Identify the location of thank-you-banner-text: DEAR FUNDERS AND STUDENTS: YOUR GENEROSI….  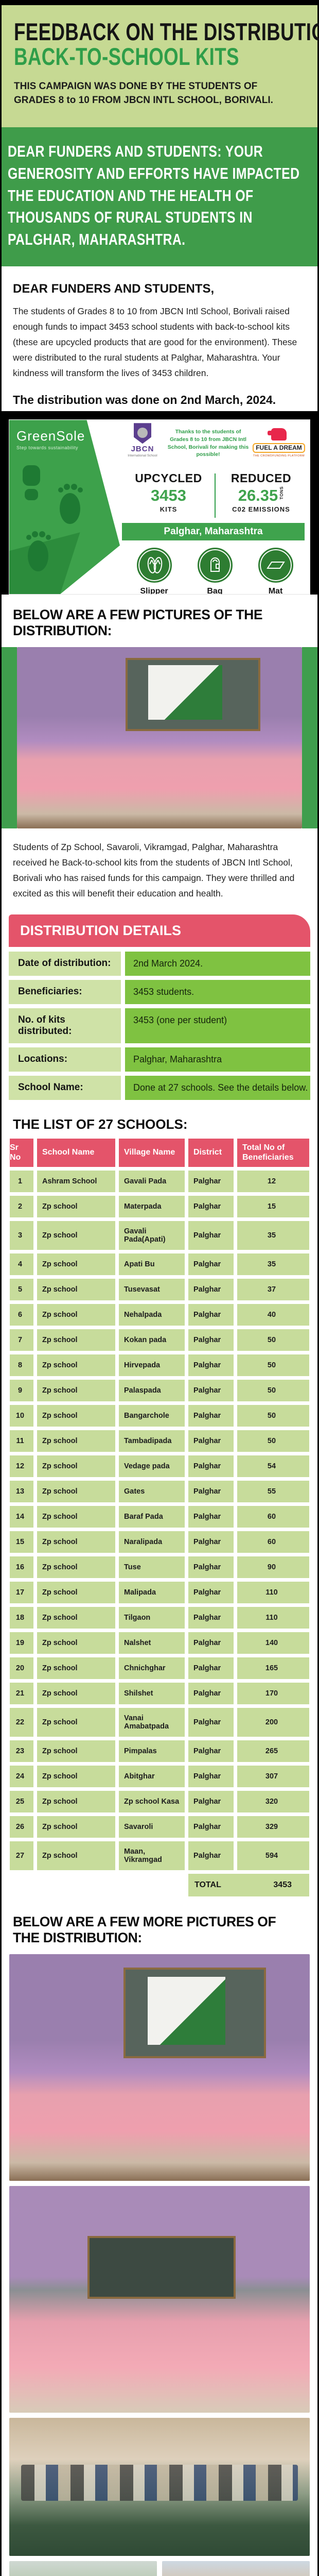
(154, 195).